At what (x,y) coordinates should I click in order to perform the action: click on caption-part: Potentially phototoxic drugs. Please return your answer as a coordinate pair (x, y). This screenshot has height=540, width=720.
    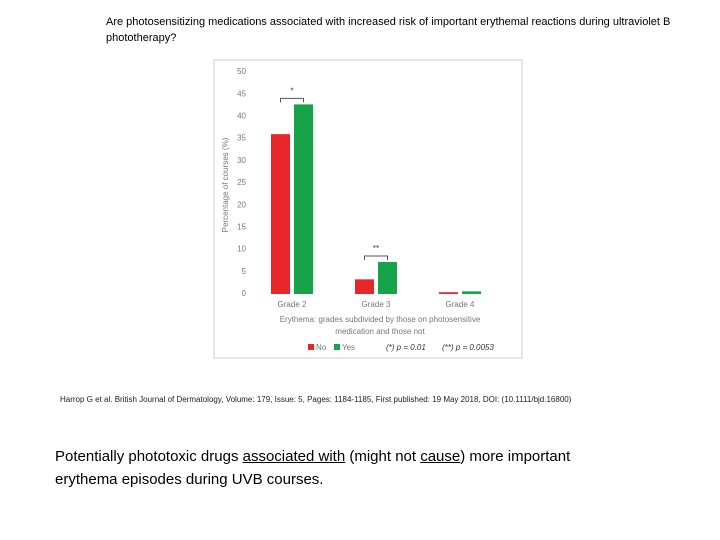
    Looking at the image, I should click on (149, 456).